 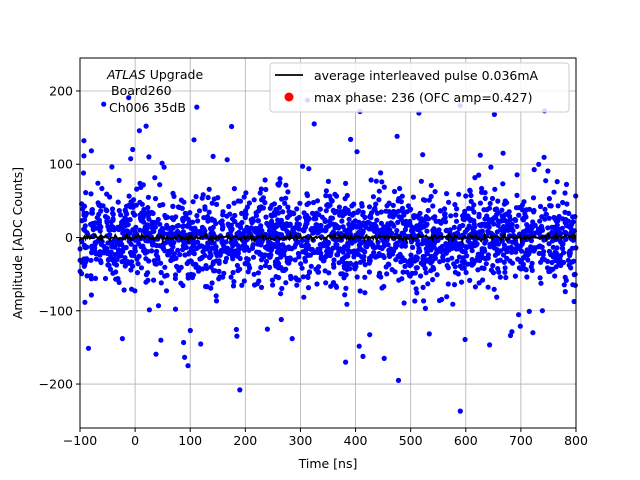 I want to click on average-pulse-line, so click(x=328, y=237).